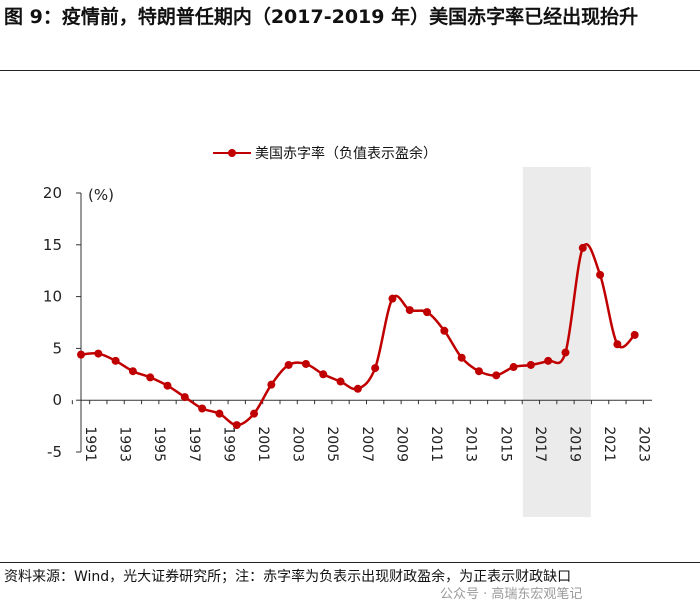 The height and width of the screenshot is (615, 700). What do you see at coordinates (505, 444) in the screenshot?
I see `x-tick-label: 2015` at bounding box center [505, 444].